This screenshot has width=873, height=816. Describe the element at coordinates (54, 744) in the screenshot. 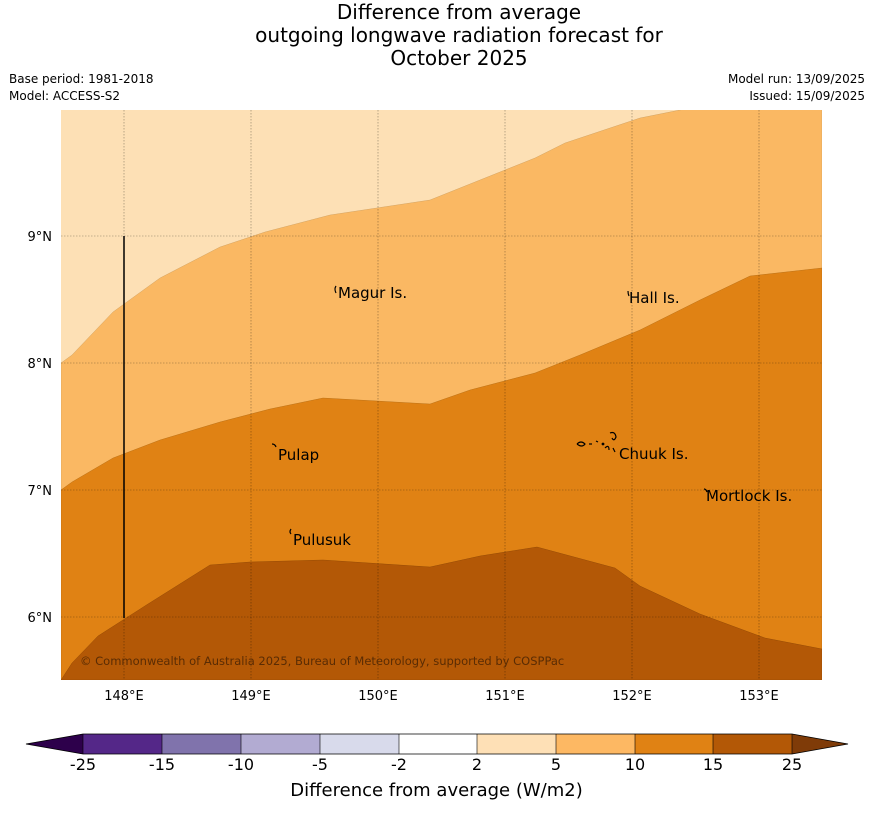

I see `colorbar-extend-low` at that location.